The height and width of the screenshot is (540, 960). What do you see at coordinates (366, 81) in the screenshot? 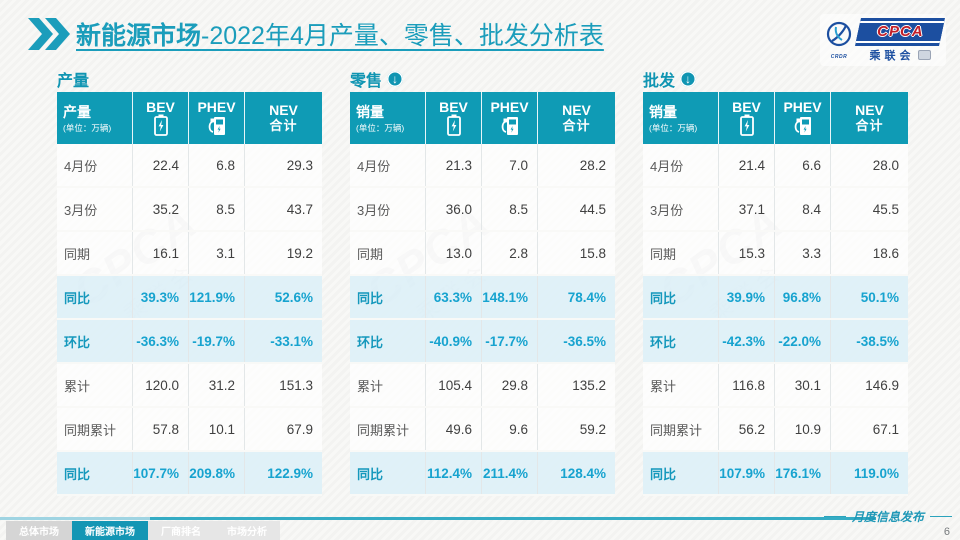
I see `section-title: 零售` at bounding box center [366, 81].